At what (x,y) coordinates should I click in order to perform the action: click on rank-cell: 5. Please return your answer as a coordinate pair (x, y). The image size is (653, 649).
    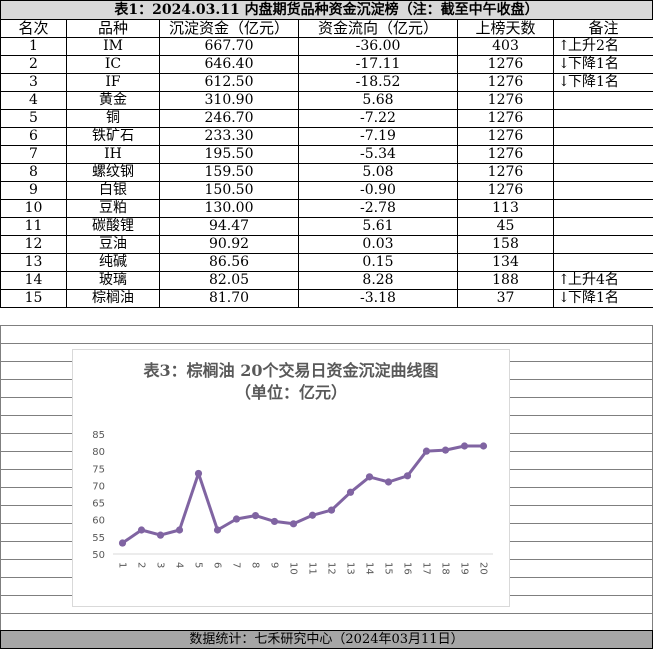
    Looking at the image, I should click on (33, 118).